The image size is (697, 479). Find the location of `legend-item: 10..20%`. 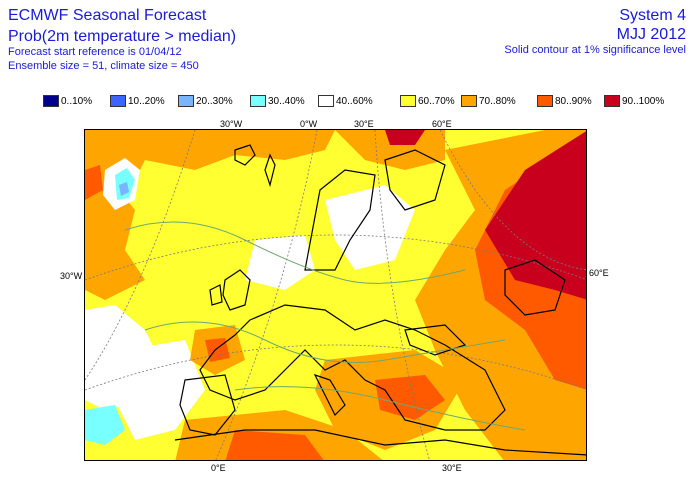

legend-item: 10..20% is located at coordinates (137, 101).